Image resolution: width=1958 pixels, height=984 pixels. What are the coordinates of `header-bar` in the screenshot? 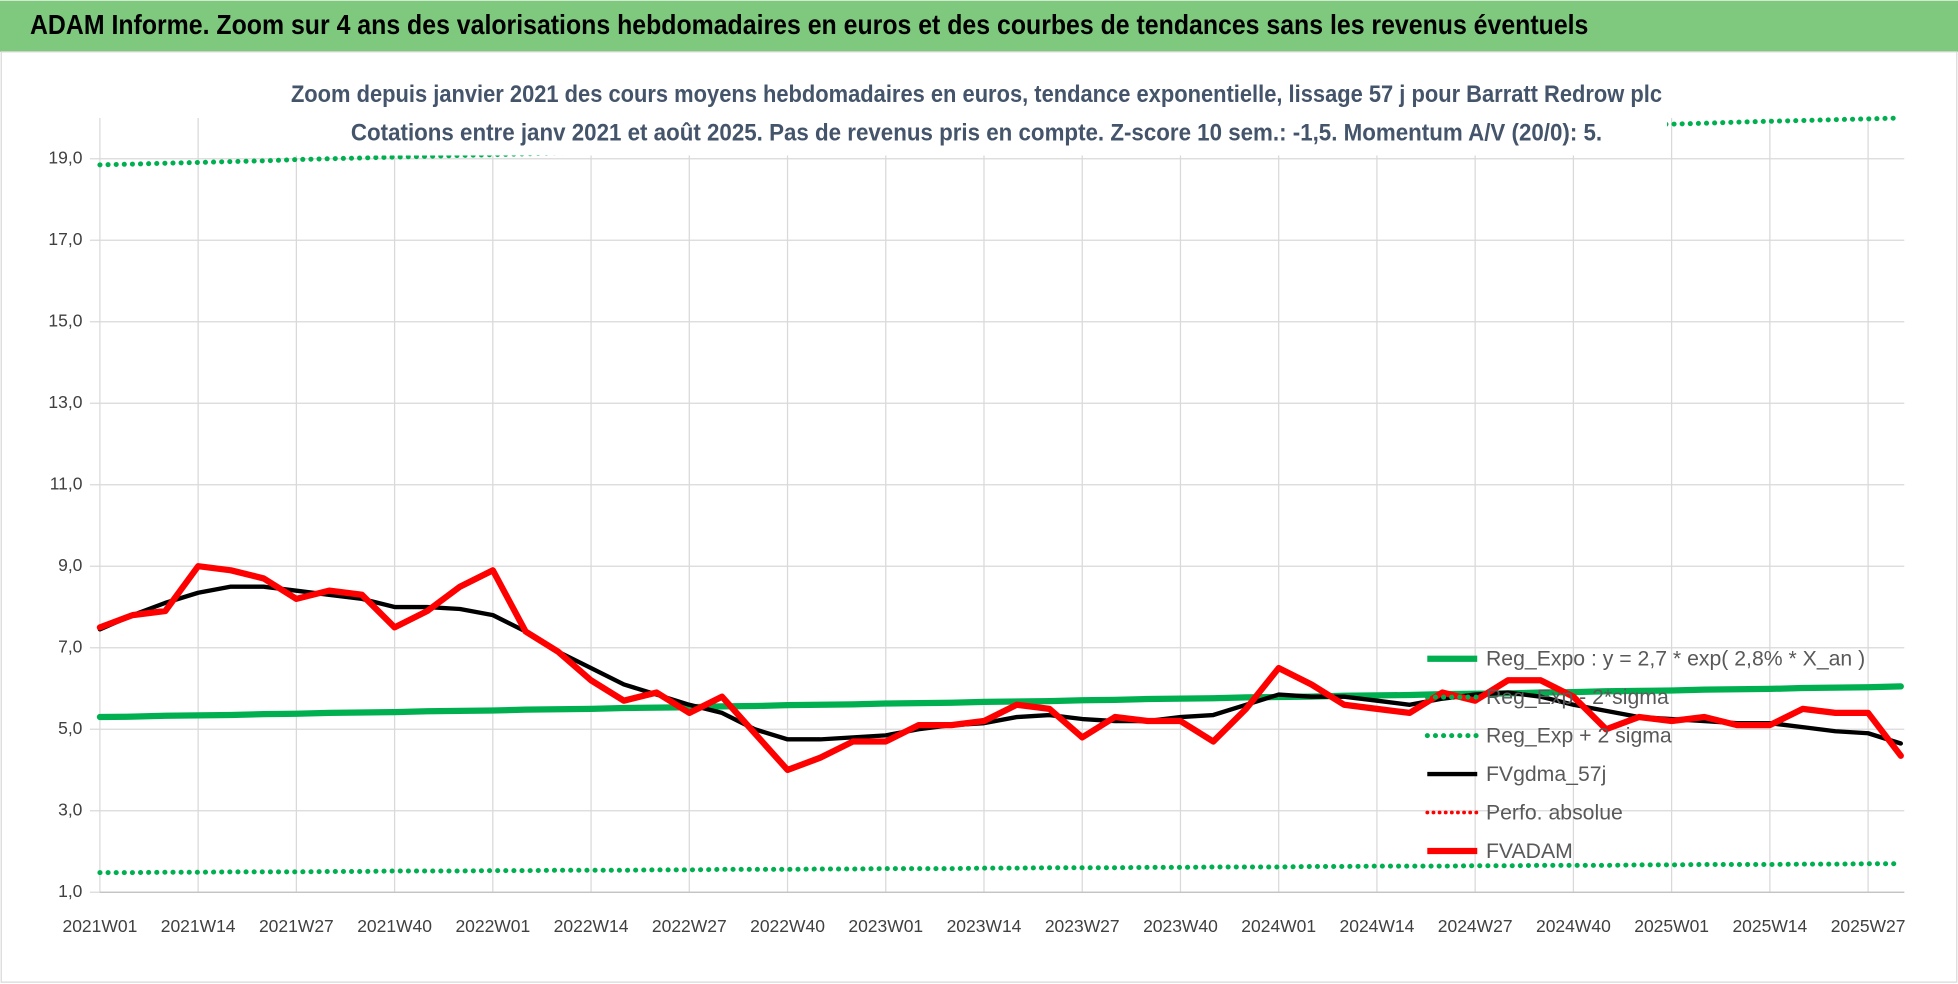 It's located at (979, 26).